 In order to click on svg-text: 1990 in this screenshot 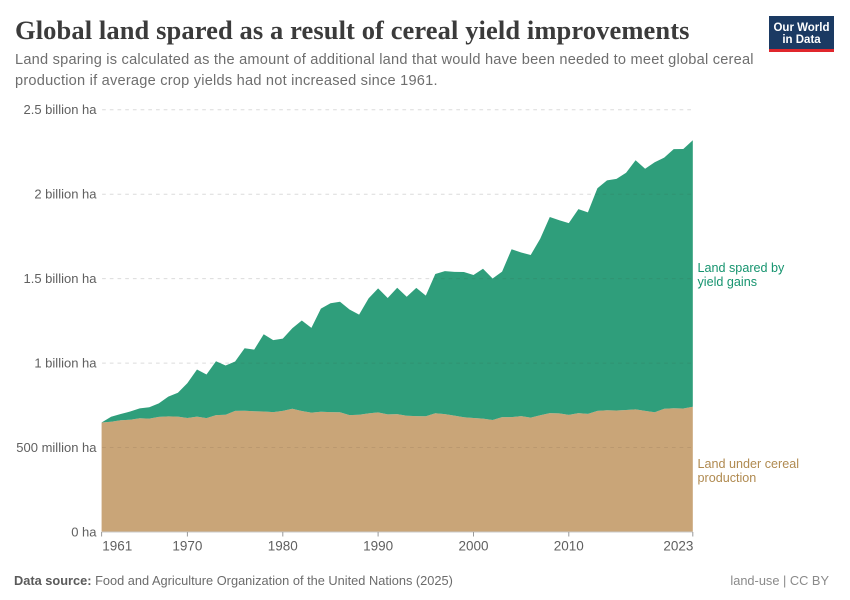, I will do `click(378, 546)`.